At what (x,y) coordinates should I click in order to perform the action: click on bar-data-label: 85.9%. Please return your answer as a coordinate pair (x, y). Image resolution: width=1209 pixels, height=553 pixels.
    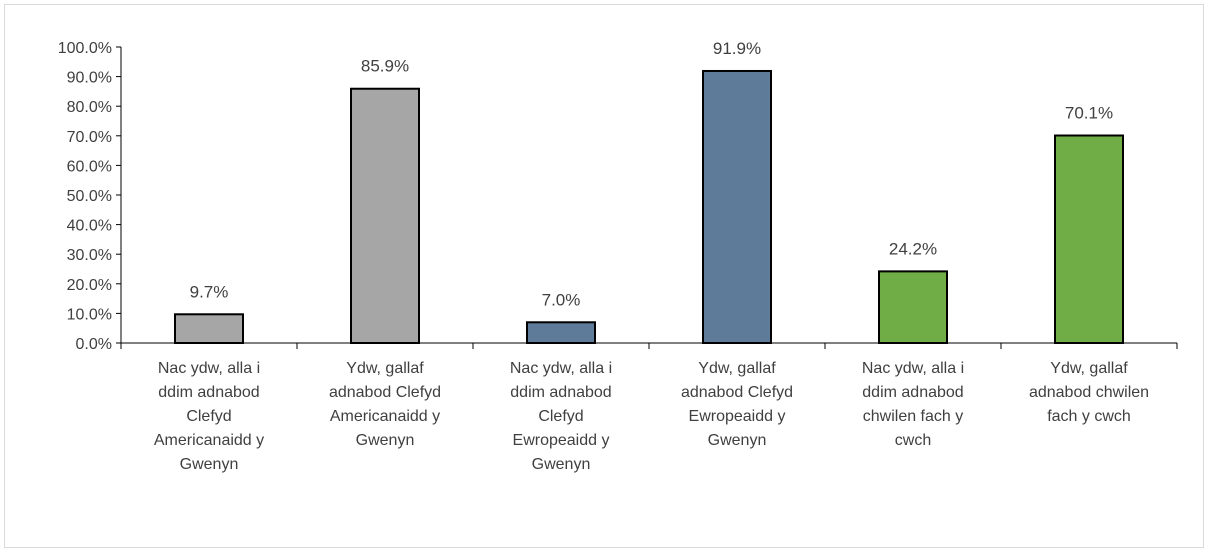
    Looking at the image, I should click on (385, 66).